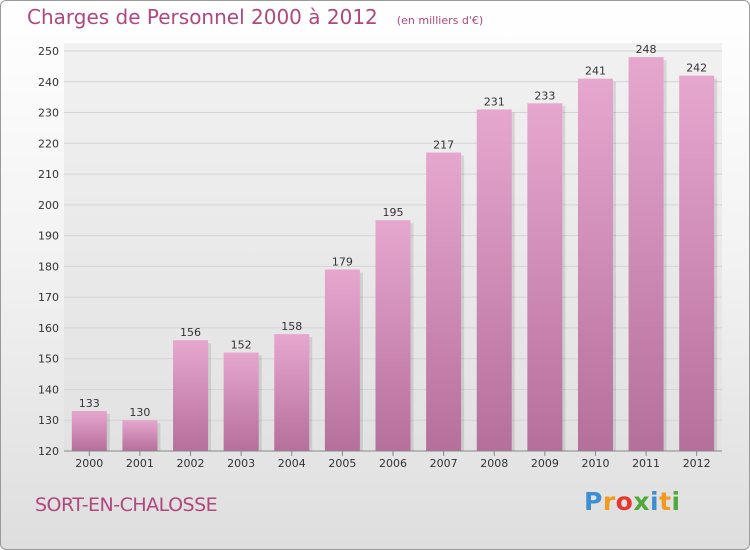  I want to click on data-label: 195, so click(393, 212).